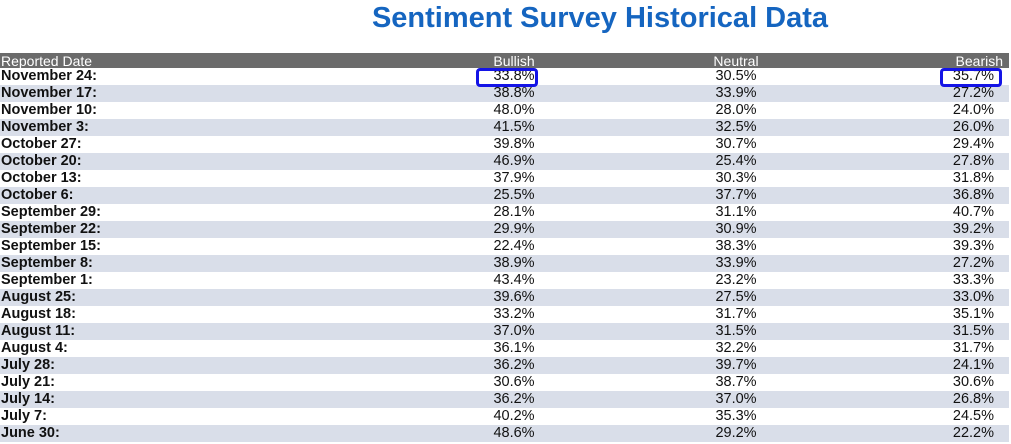  Describe the element at coordinates (514, 382) in the screenshot. I see `bullish-cell: 30.6%` at that location.